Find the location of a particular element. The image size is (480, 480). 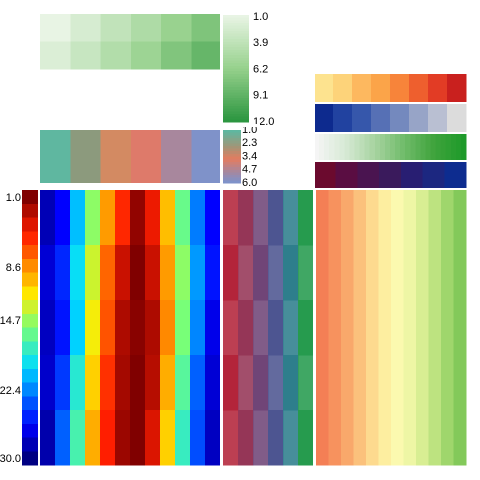

green-colorbar-tick: 9.1 is located at coordinates (260, 96).